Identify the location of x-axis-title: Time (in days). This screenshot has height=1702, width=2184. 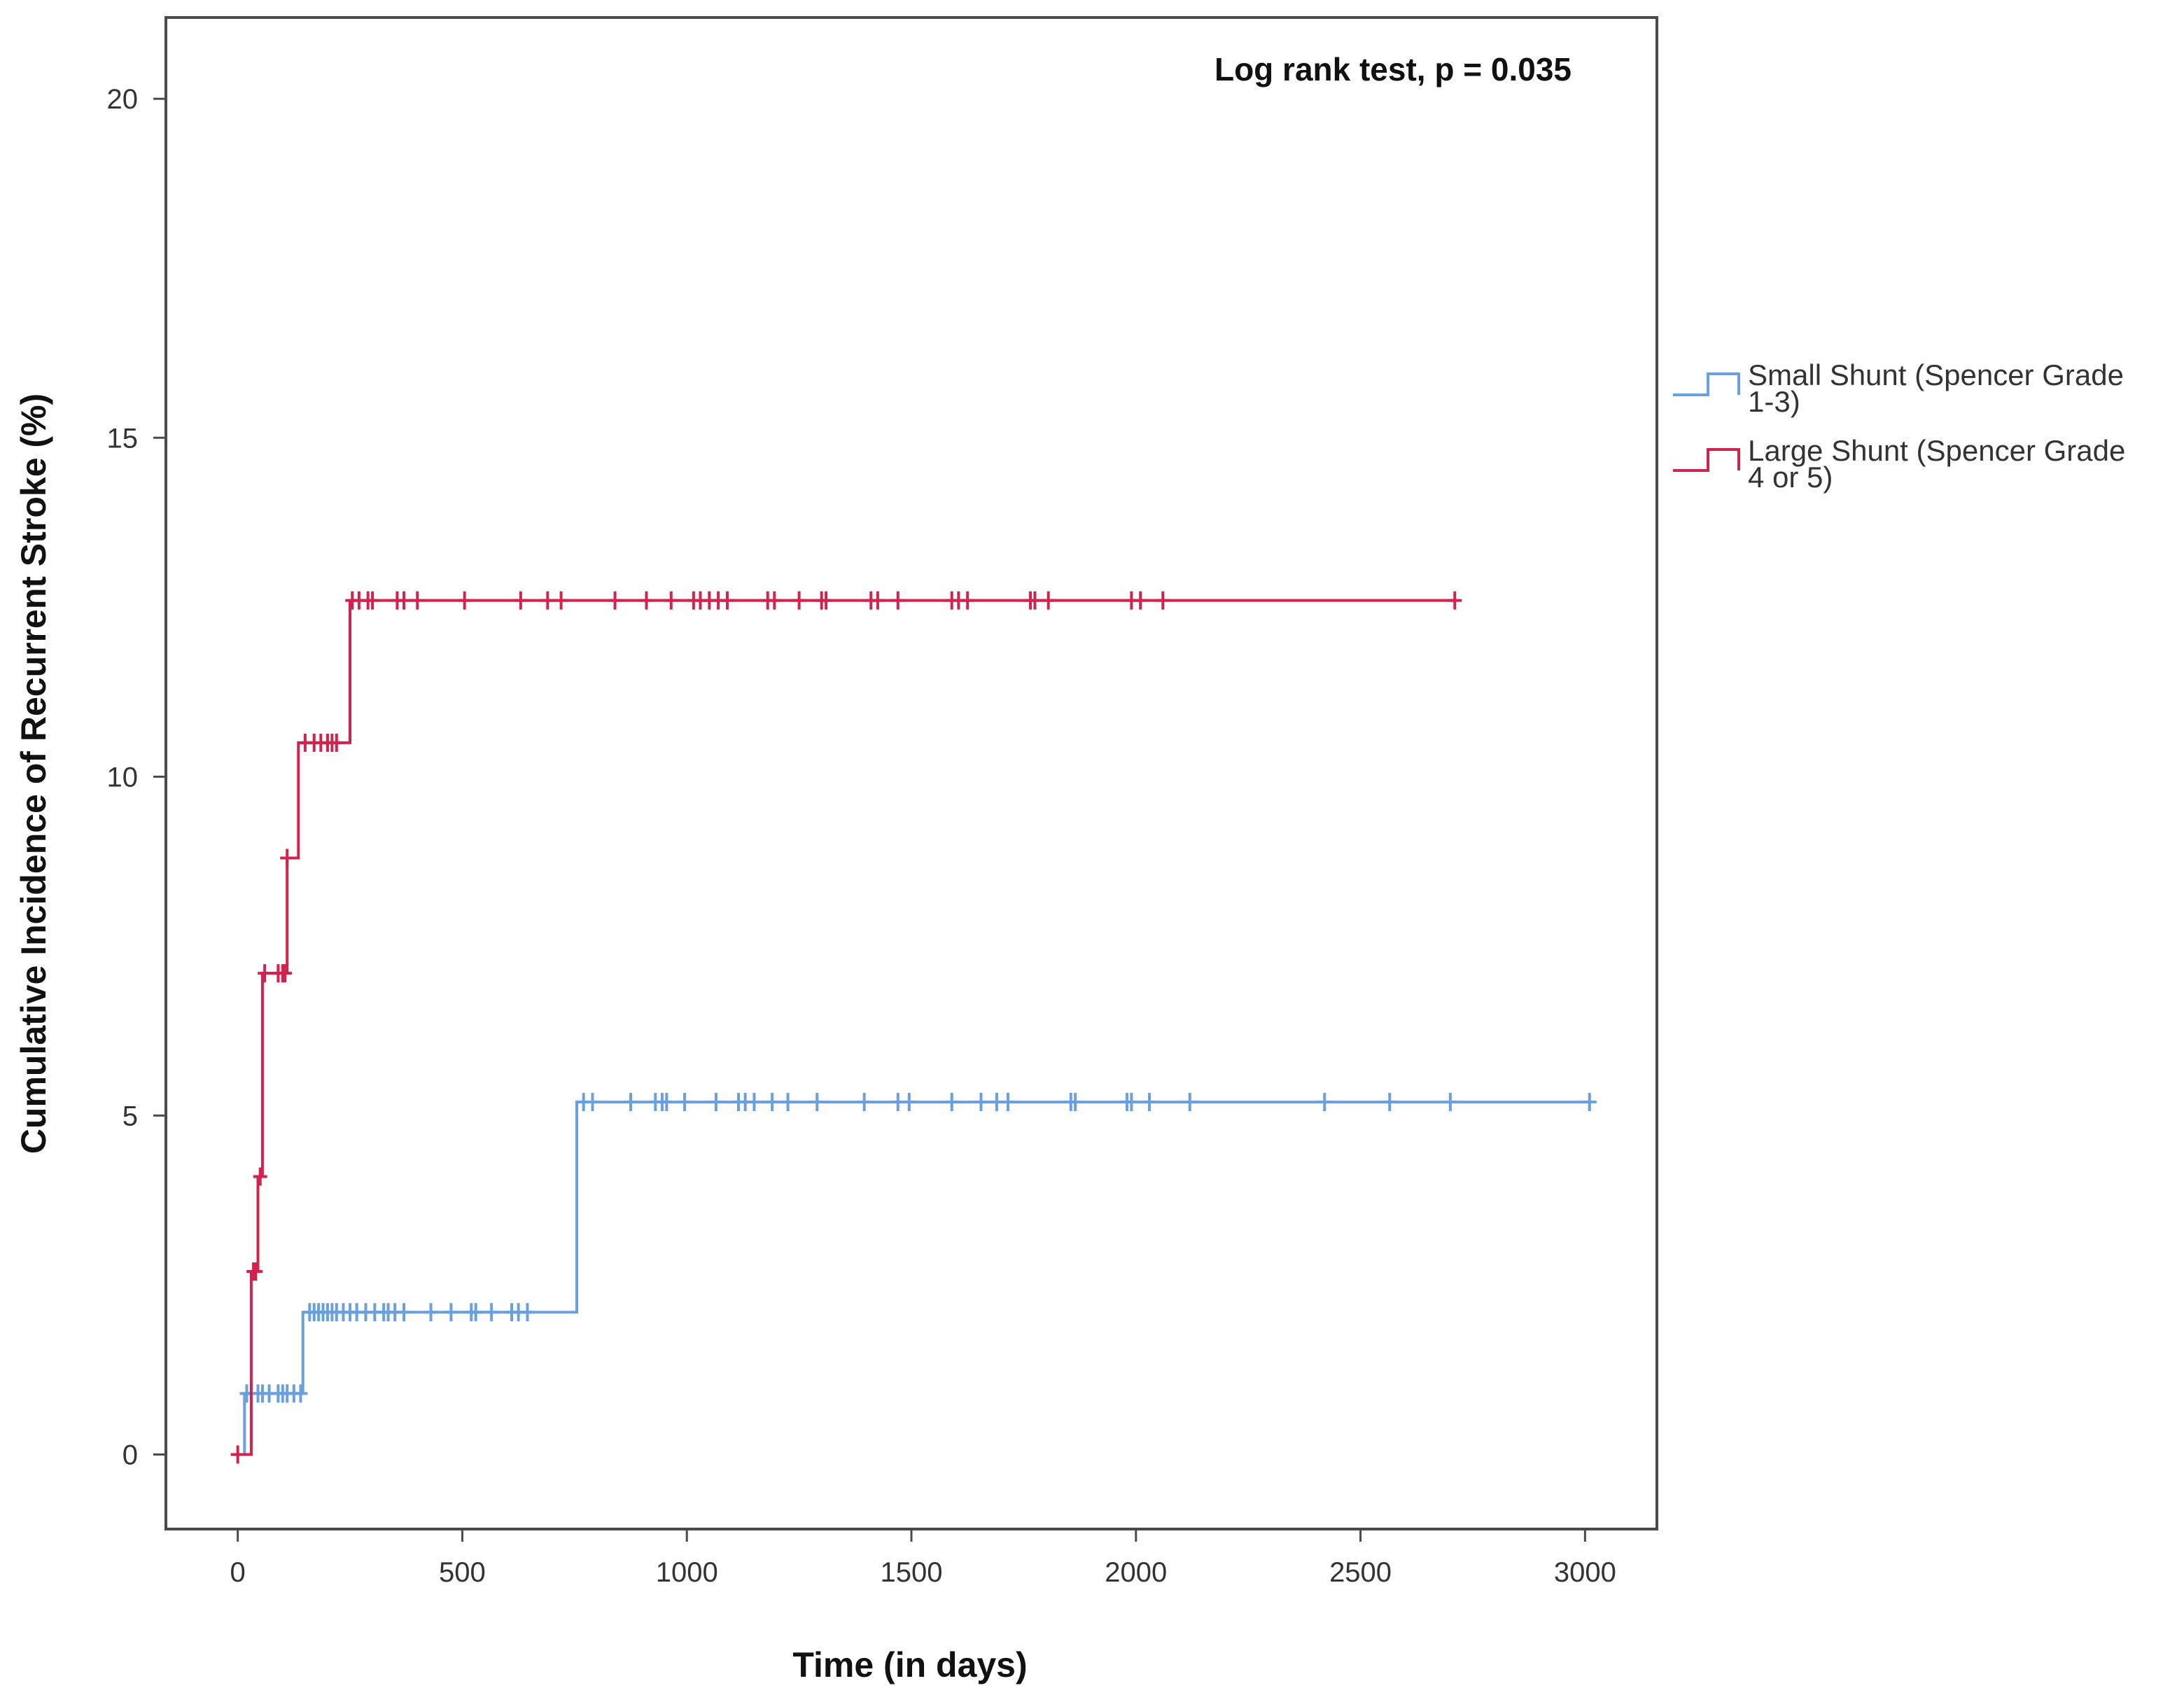
(909, 1664).